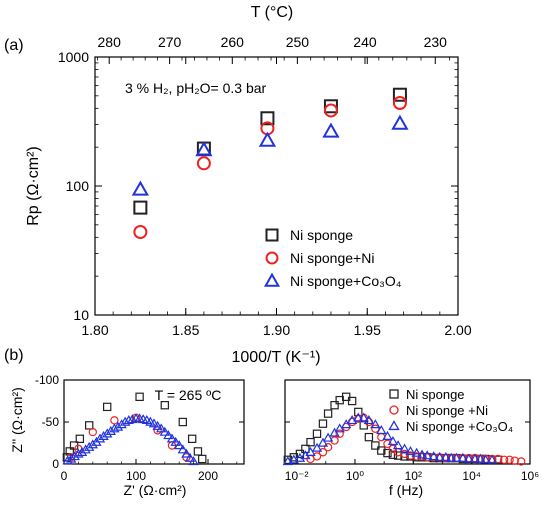 This screenshot has height=507, width=550. I want to click on x-tick-label: 100, so click(136, 476).